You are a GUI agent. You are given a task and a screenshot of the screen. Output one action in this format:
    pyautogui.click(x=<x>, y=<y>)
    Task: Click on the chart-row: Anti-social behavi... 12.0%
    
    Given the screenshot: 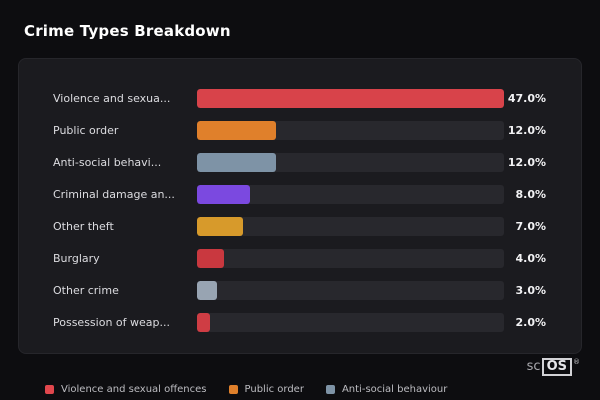 What is the action you would take?
    pyautogui.click(x=300, y=162)
    